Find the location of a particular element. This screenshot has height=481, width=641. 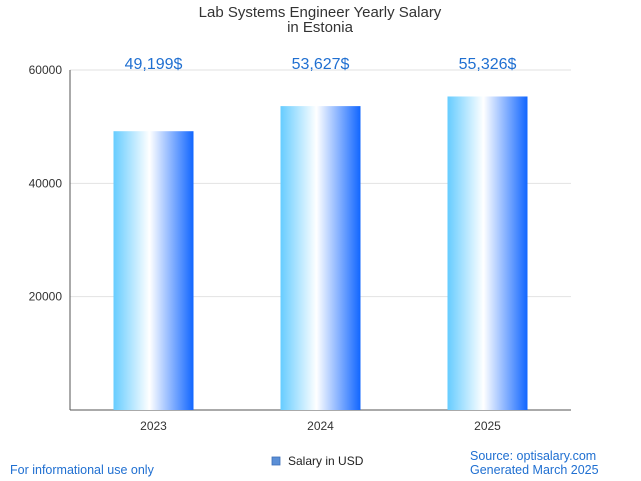

y-tick-labels: 20000 40000 60000 is located at coordinates (46, 183).